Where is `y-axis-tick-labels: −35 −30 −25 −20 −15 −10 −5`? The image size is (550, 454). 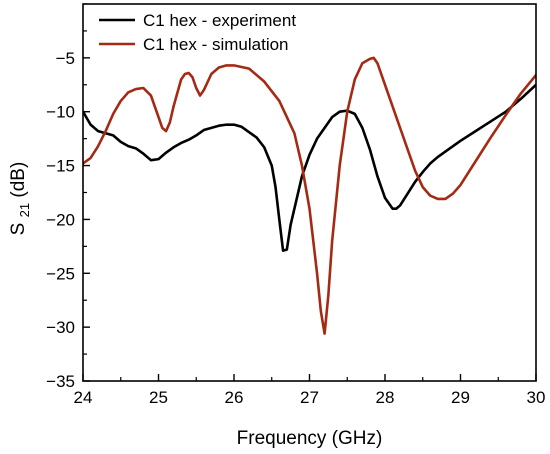 y-axis-tick-labels: −35 −30 −25 −20 −15 −10 −5 is located at coordinates (60, 220).